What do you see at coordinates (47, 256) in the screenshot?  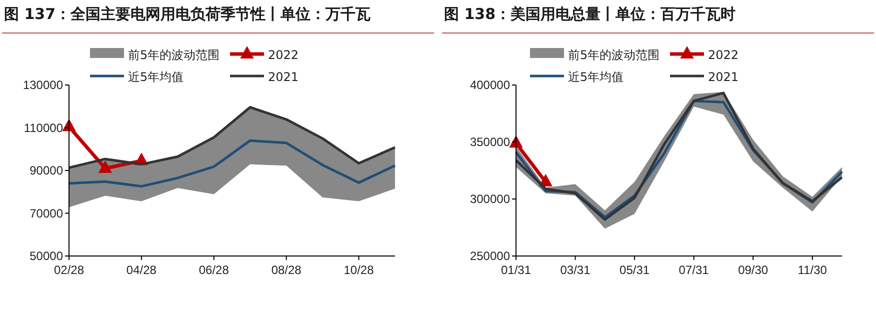 I see `y-tick-label: 50000` at bounding box center [47, 256].